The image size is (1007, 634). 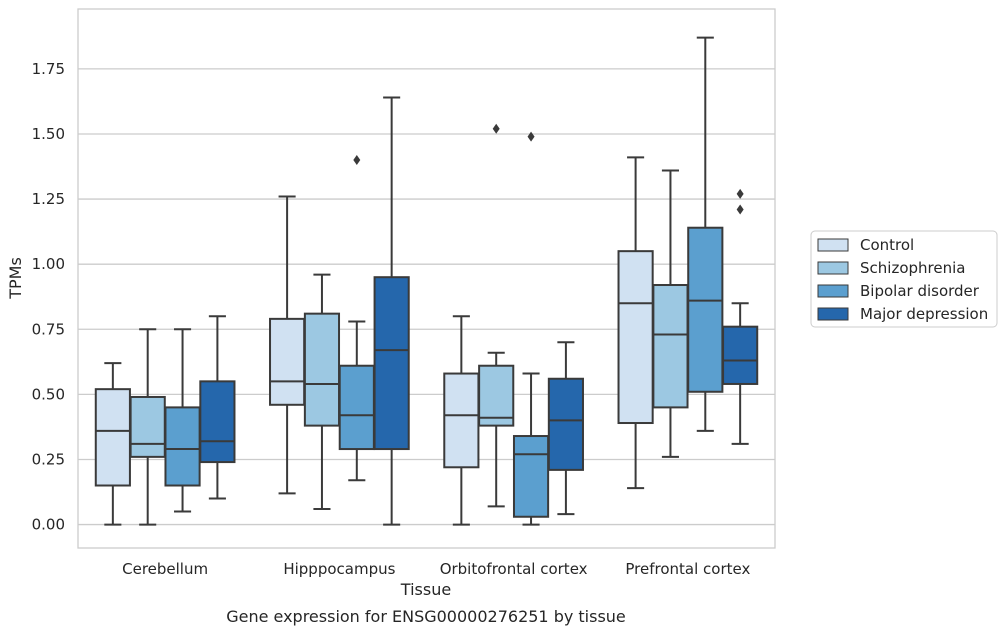 I want to click on y-tick-label: 0.00, so click(x=48, y=525).